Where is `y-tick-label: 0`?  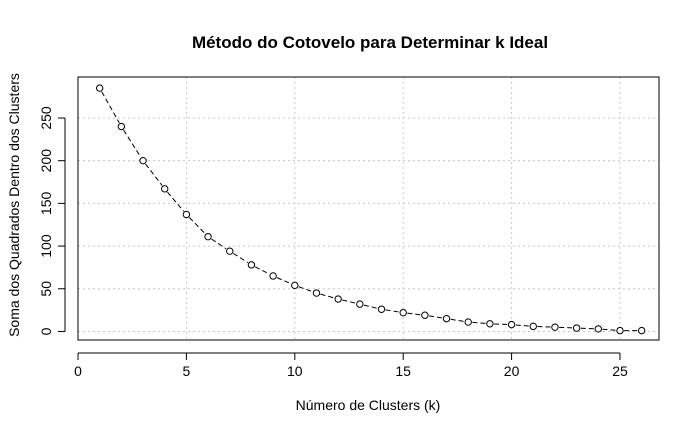 y-tick-label: 0 is located at coordinates (46, 331).